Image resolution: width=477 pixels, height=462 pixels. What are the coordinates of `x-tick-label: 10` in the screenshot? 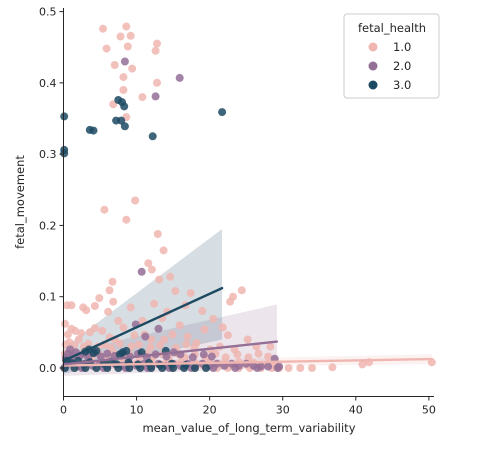 It's located at (137, 410).